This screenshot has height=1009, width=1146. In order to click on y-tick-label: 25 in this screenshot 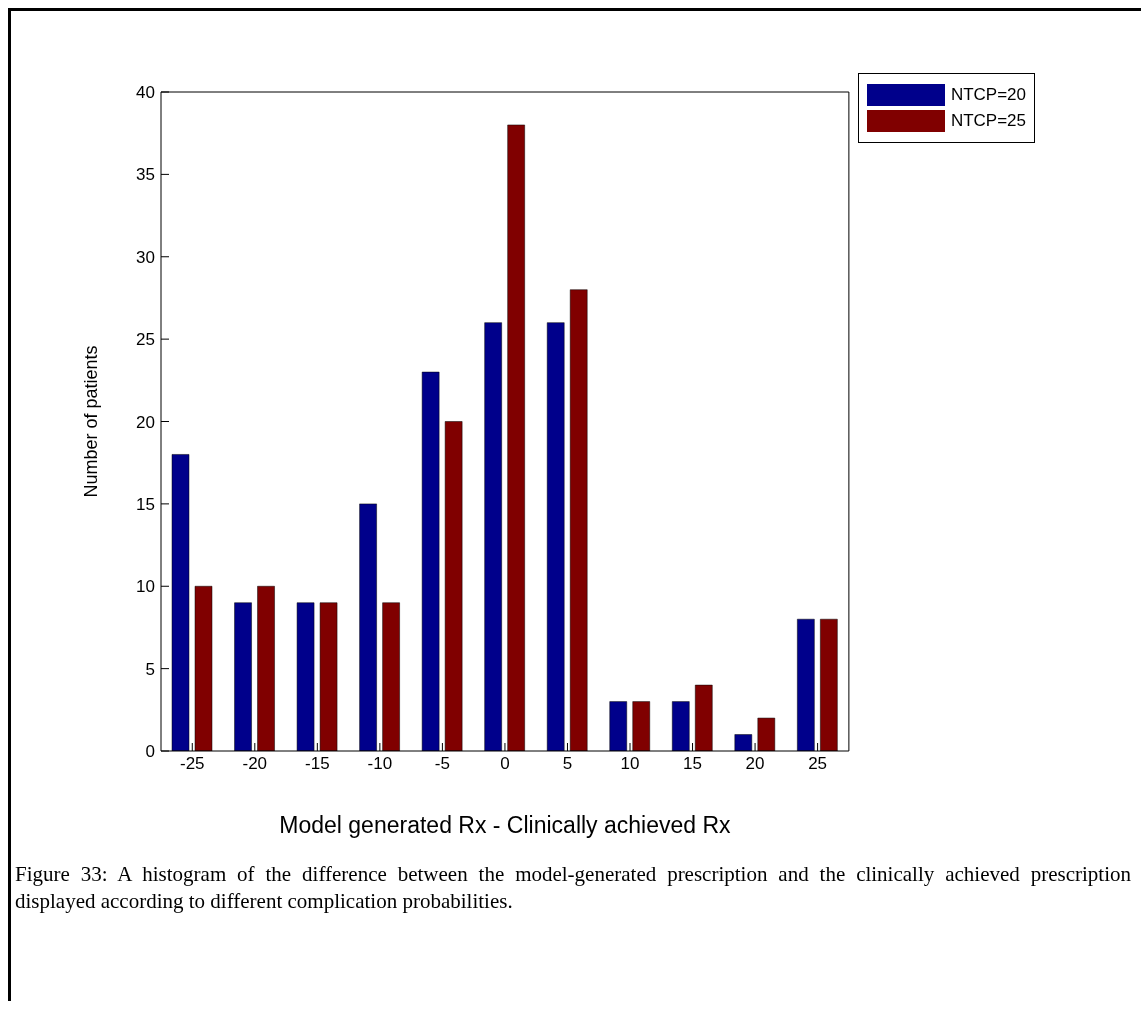, I will do `click(145, 340)`.